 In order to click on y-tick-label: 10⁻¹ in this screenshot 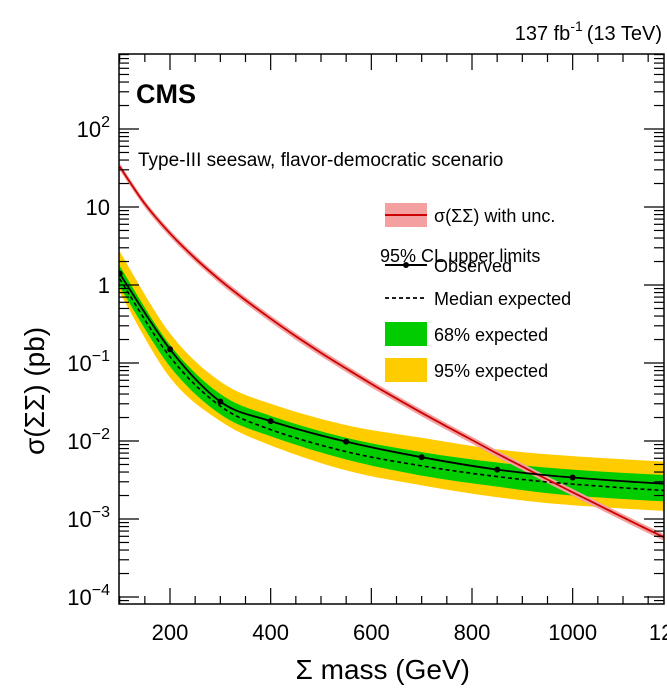, I will do `click(88, 362)`.